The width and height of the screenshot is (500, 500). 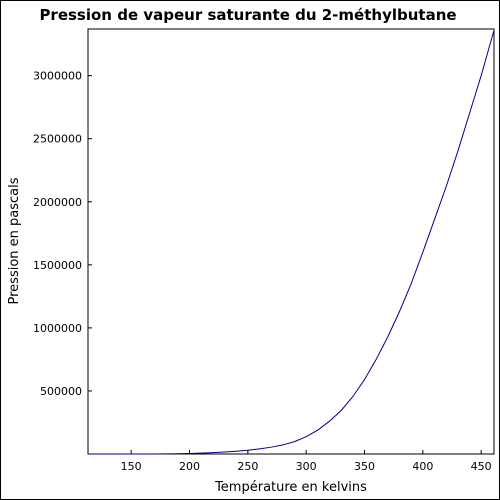 I want to click on x-axis: 150 200 250 300 350 400 450, so click(x=306, y=461).